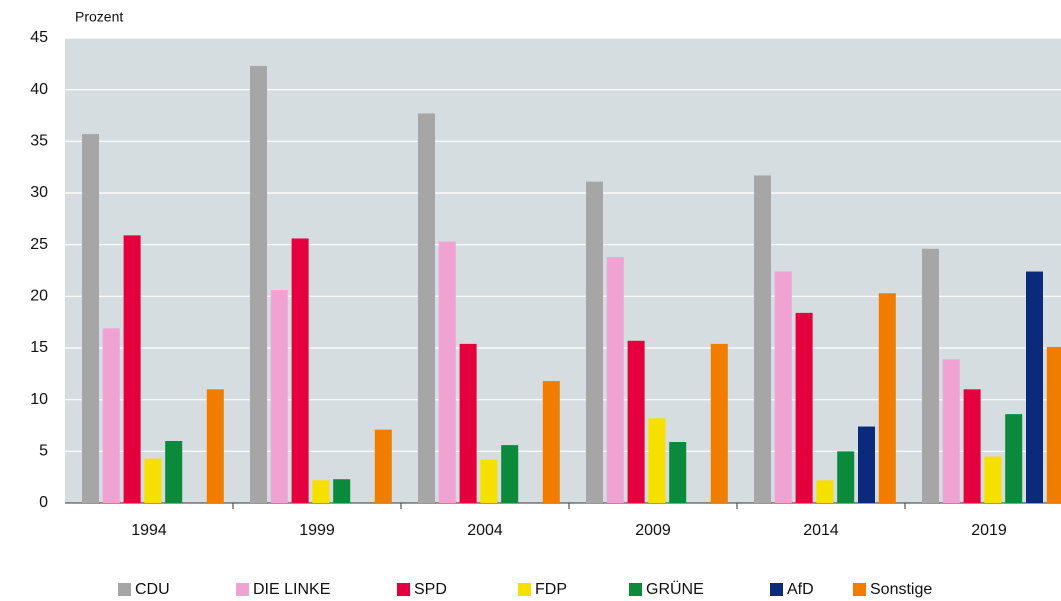 The image size is (1061, 601). Describe the element at coordinates (39, 347) in the screenshot. I see `y-tick-label: 15` at that location.